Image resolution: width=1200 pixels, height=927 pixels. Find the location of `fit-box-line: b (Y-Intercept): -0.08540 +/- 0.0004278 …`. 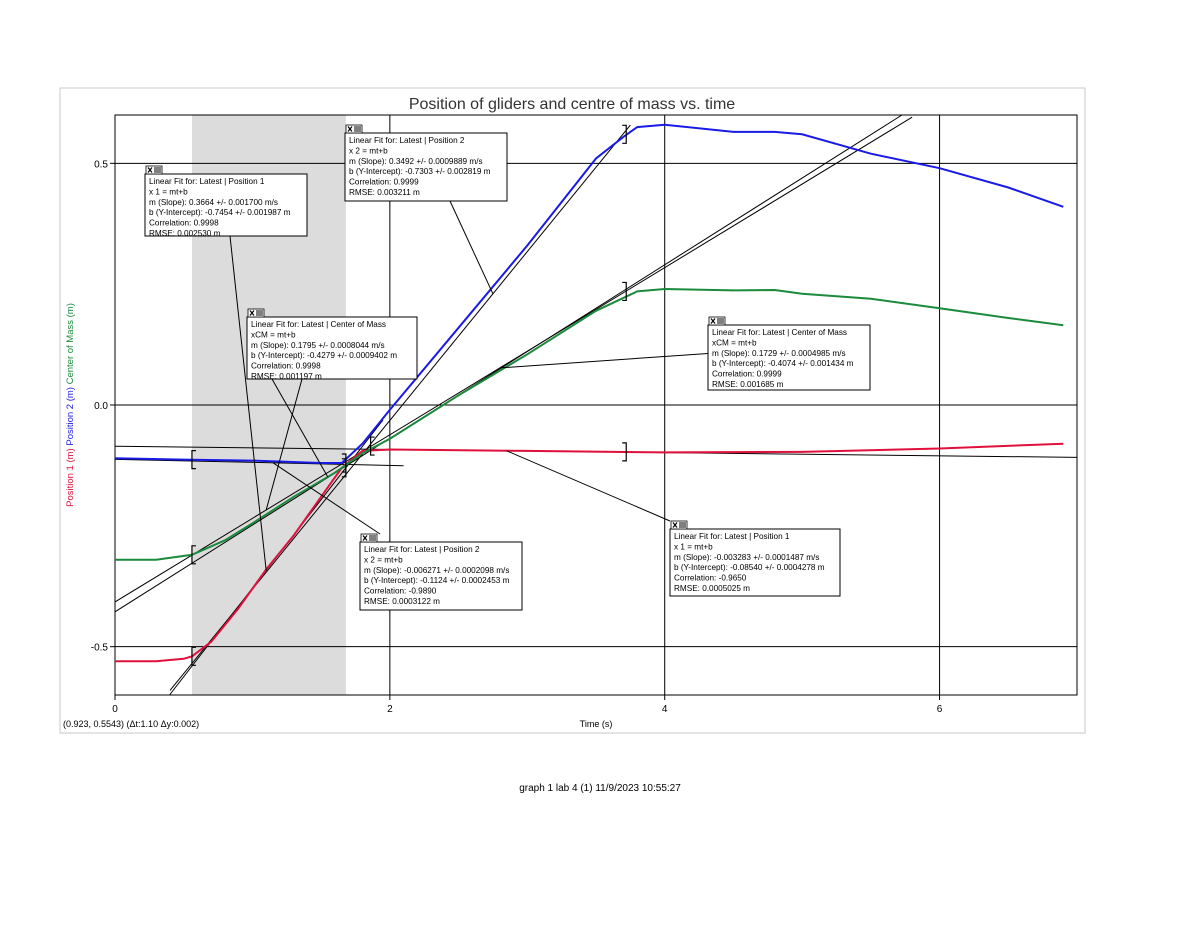

fit-box-line: b (Y-Intercept): -0.08540 +/- 0.0004278 … is located at coordinates (749, 567).